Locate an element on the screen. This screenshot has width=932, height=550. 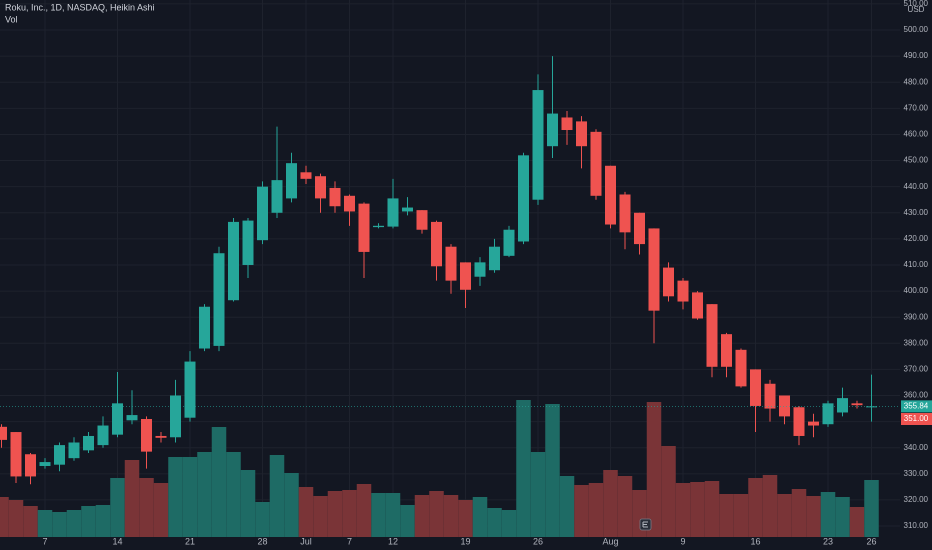
y-tick-label: 460.00 is located at coordinates (916, 134).